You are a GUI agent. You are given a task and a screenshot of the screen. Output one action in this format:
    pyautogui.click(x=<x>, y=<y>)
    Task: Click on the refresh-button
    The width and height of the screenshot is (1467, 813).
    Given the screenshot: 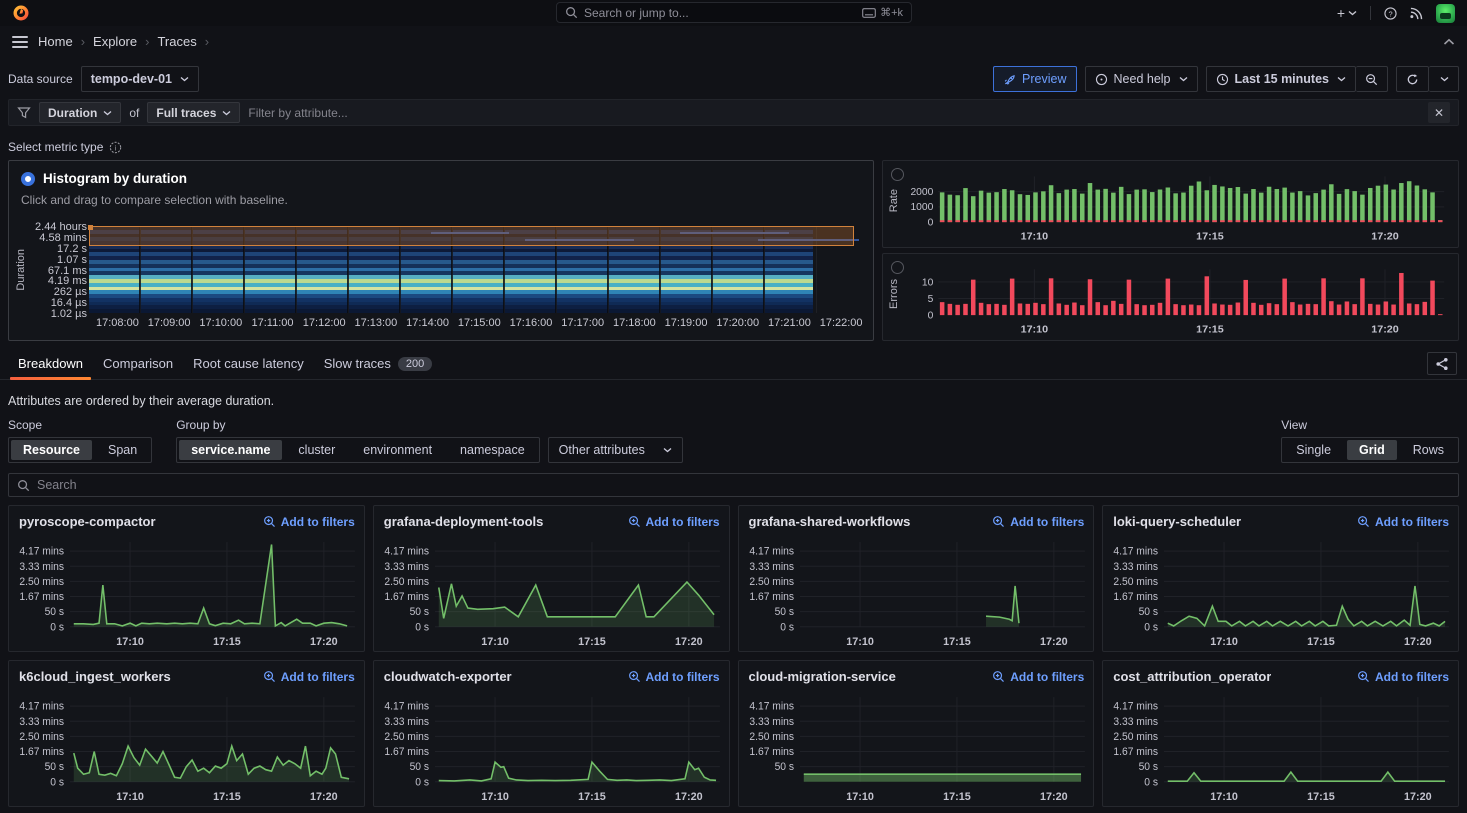 What is the action you would take?
    pyautogui.click(x=1412, y=79)
    